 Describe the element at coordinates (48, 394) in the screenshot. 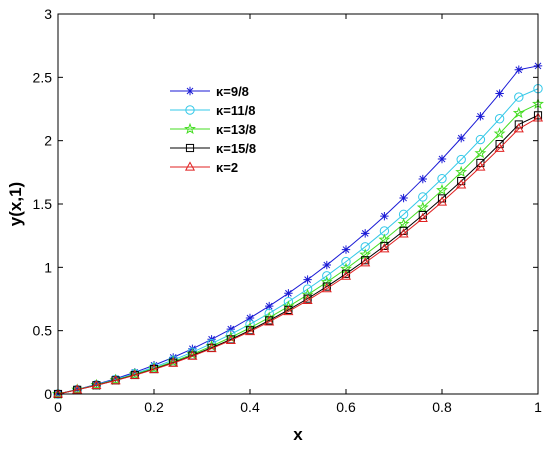

I see `y-tick-label: 0` at that location.